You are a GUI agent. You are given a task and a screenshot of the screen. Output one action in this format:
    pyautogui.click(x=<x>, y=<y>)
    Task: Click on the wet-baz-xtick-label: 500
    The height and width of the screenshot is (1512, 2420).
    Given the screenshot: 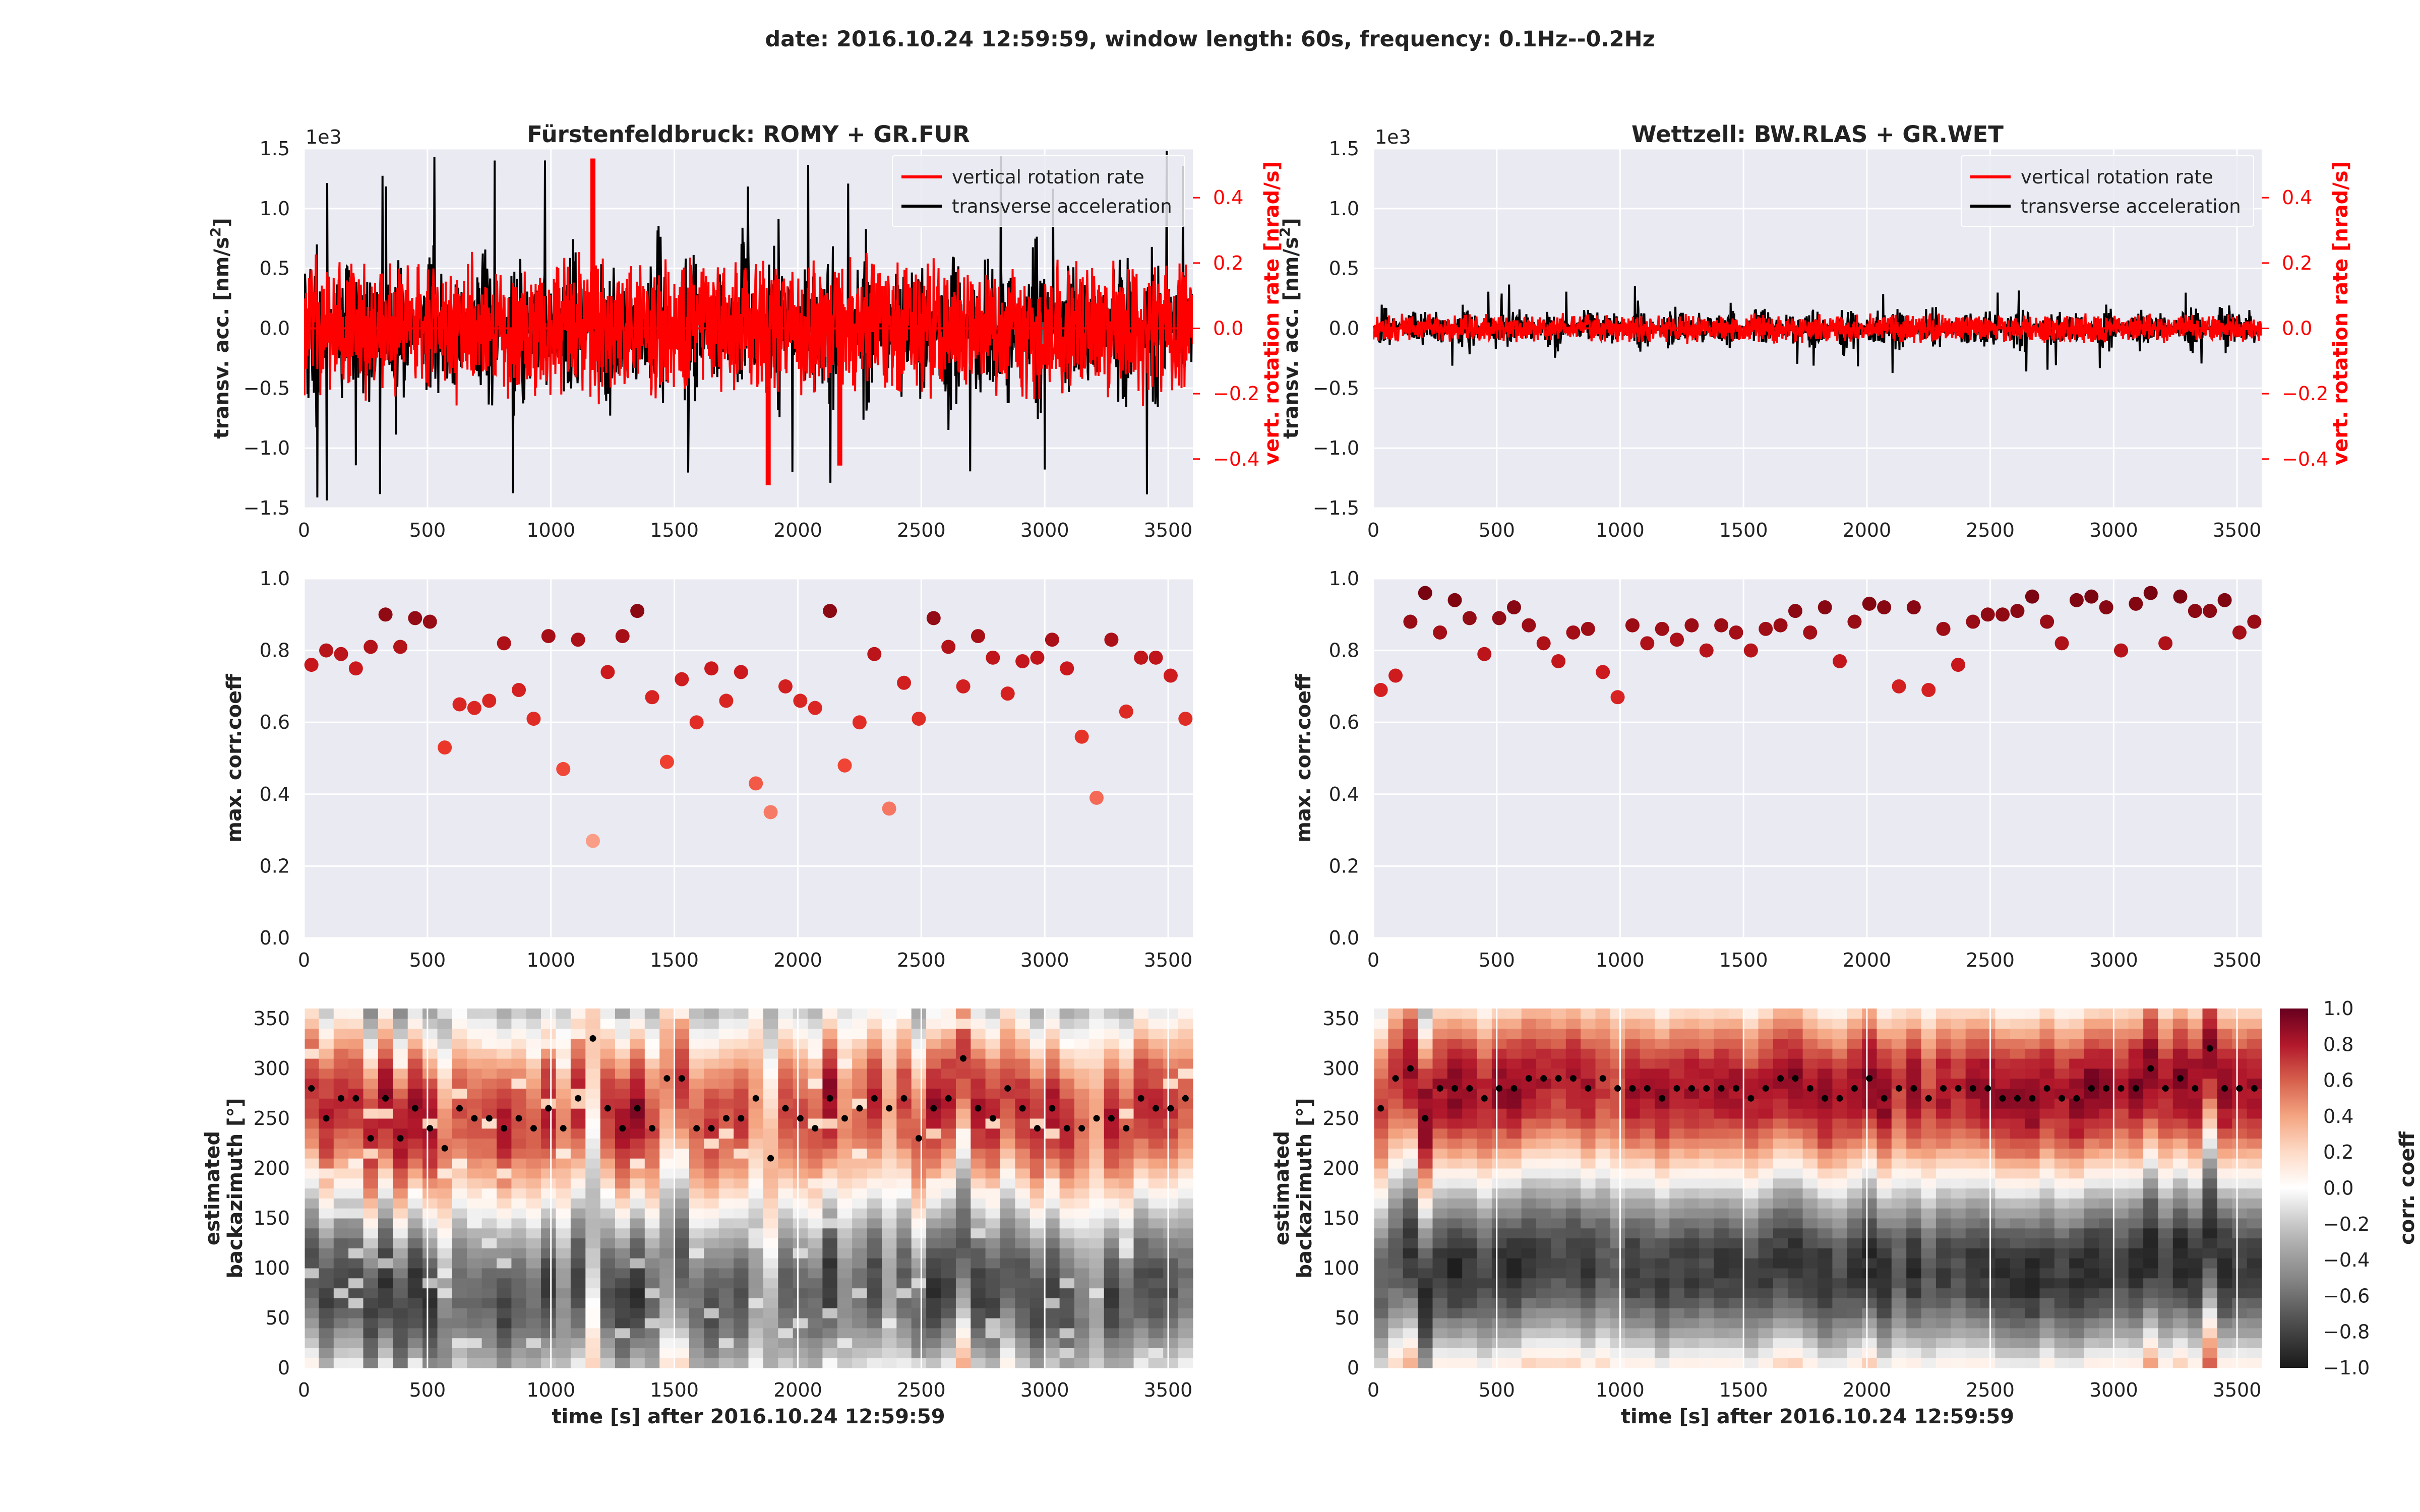 What is the action you would take?
    pyautogui.click(x=1496, y=1390)
    